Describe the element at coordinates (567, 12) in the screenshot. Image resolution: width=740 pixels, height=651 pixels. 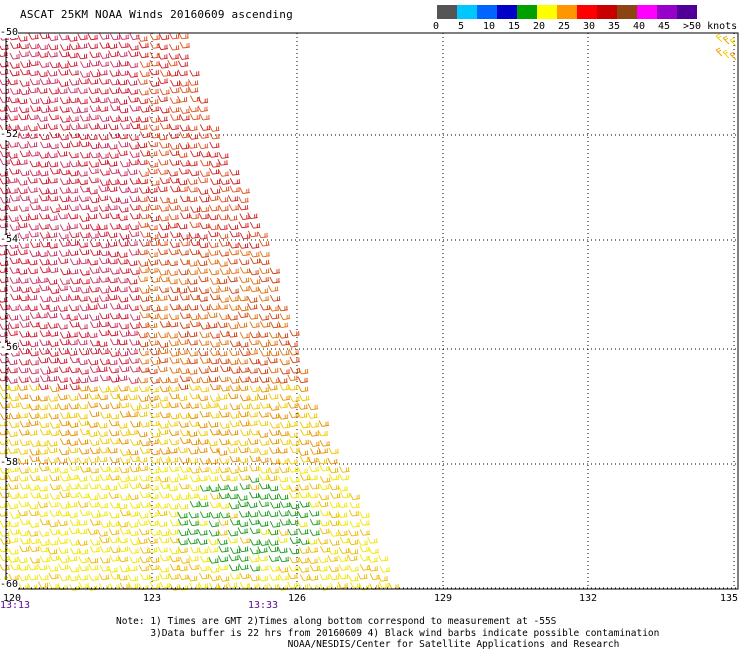
I see `scale-swatch` at that location.